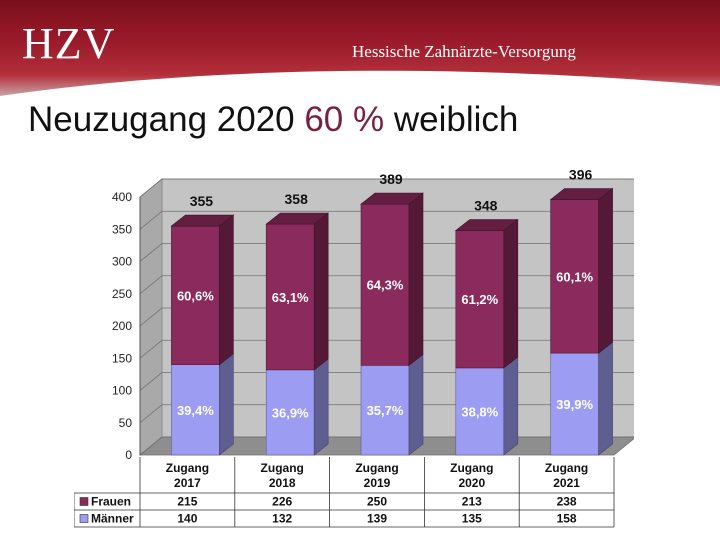 Image resolution: width=720 pixels, height=540 pixels. What do you see at coordinates (566, 483) in the screenshot?
I see `category-label: 2021` at bounding box center [566, 483].